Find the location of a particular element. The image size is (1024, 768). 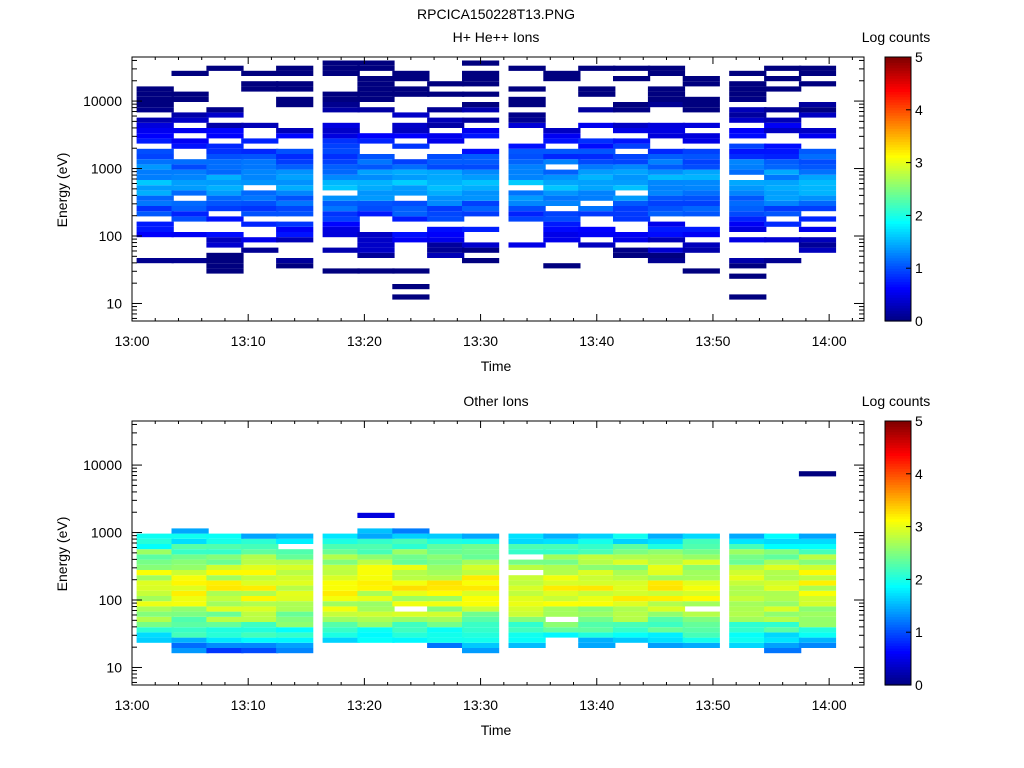

y-tick-label: 10 is located at coordinates (114, 303).